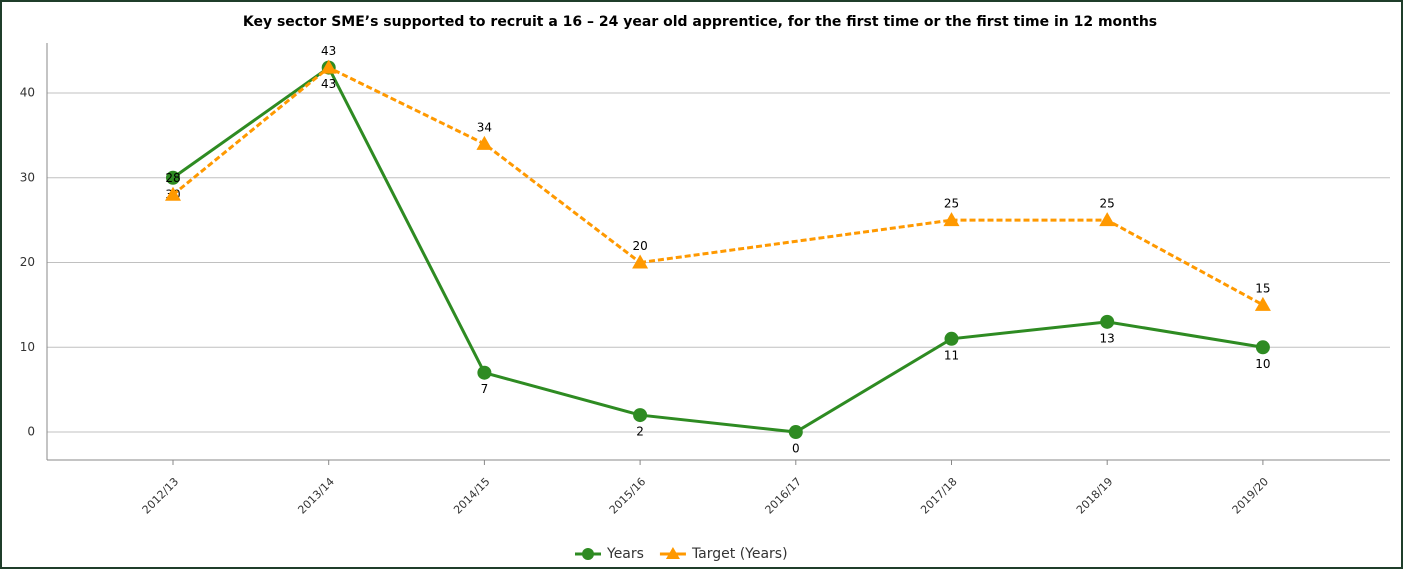 This screenshot has height=569, width=1403. What do you see at coordinates (27, 347) in the screenshot?
I see `y-tick-label: 10` at bounding box center [27, 347].